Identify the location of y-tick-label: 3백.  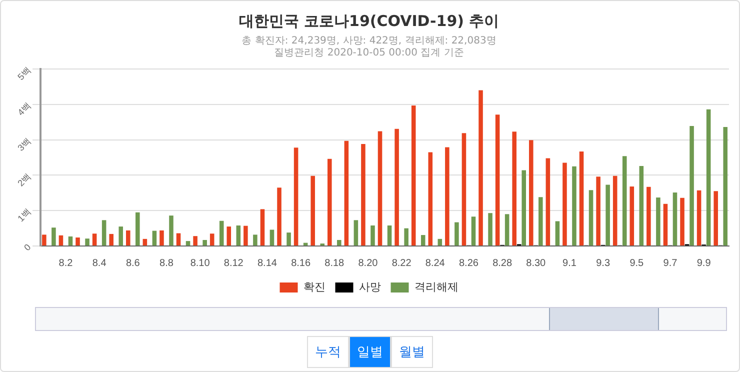
(24, 144).